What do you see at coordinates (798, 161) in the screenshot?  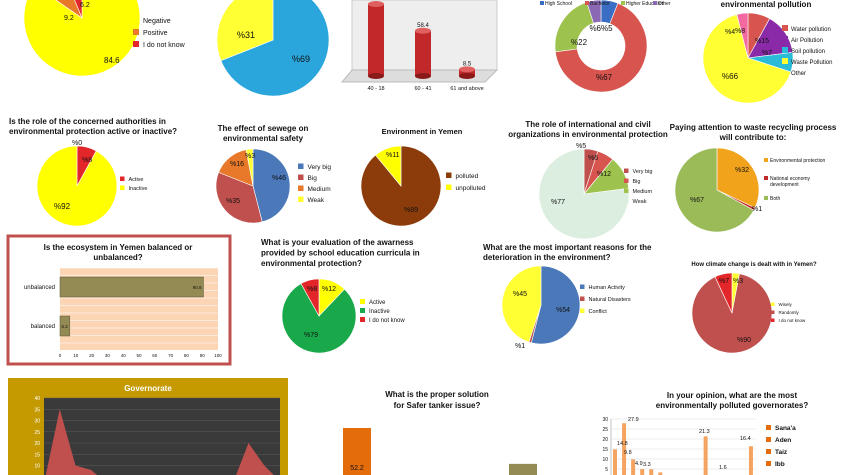 I see `c10-legend-label: Environmental protection` at bounding box center [798, 161].